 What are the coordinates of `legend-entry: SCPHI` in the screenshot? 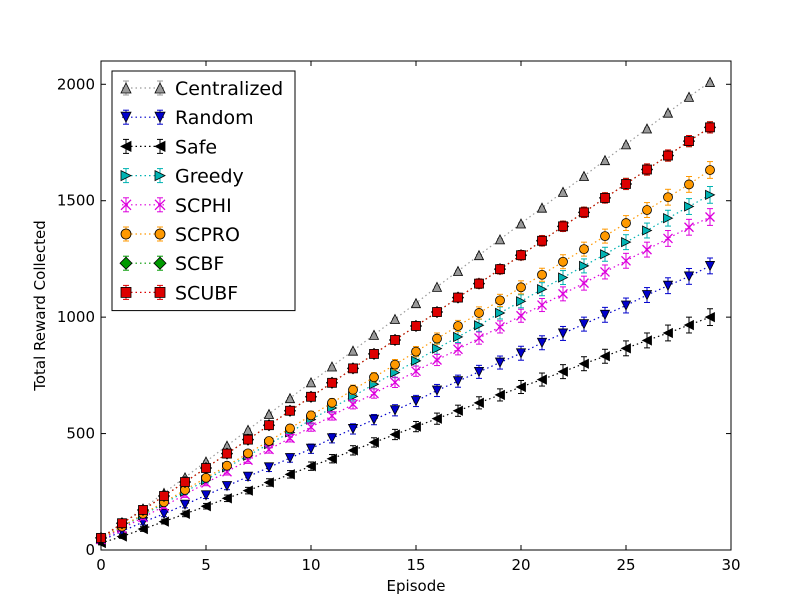 It's located at (176, 206).